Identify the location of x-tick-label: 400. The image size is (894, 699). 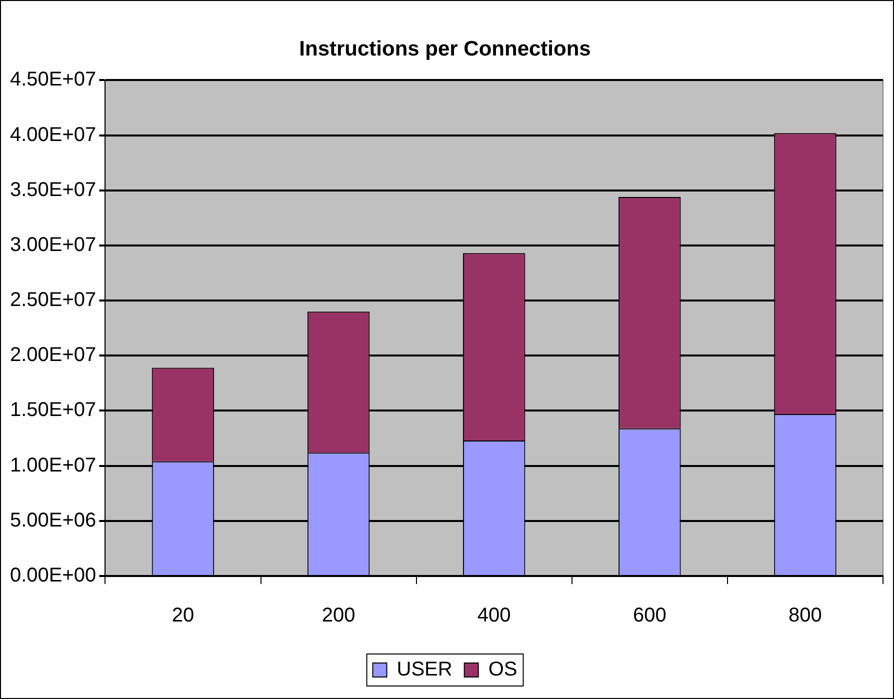
(494, 615).